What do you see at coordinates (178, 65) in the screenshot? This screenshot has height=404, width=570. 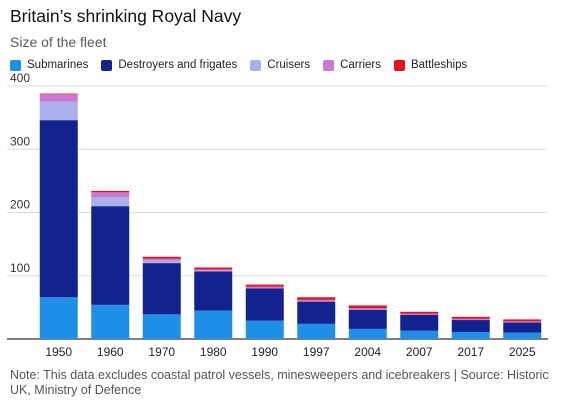 I see `legend-label: Destroyers and frigates` at bounding box center [178, 65].